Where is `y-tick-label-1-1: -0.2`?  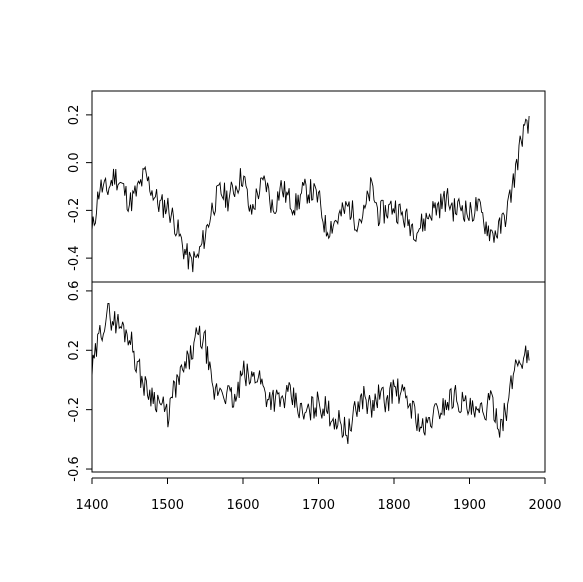
y-tick-label-1-1: -0.2 is located at coordinates (74, 409).